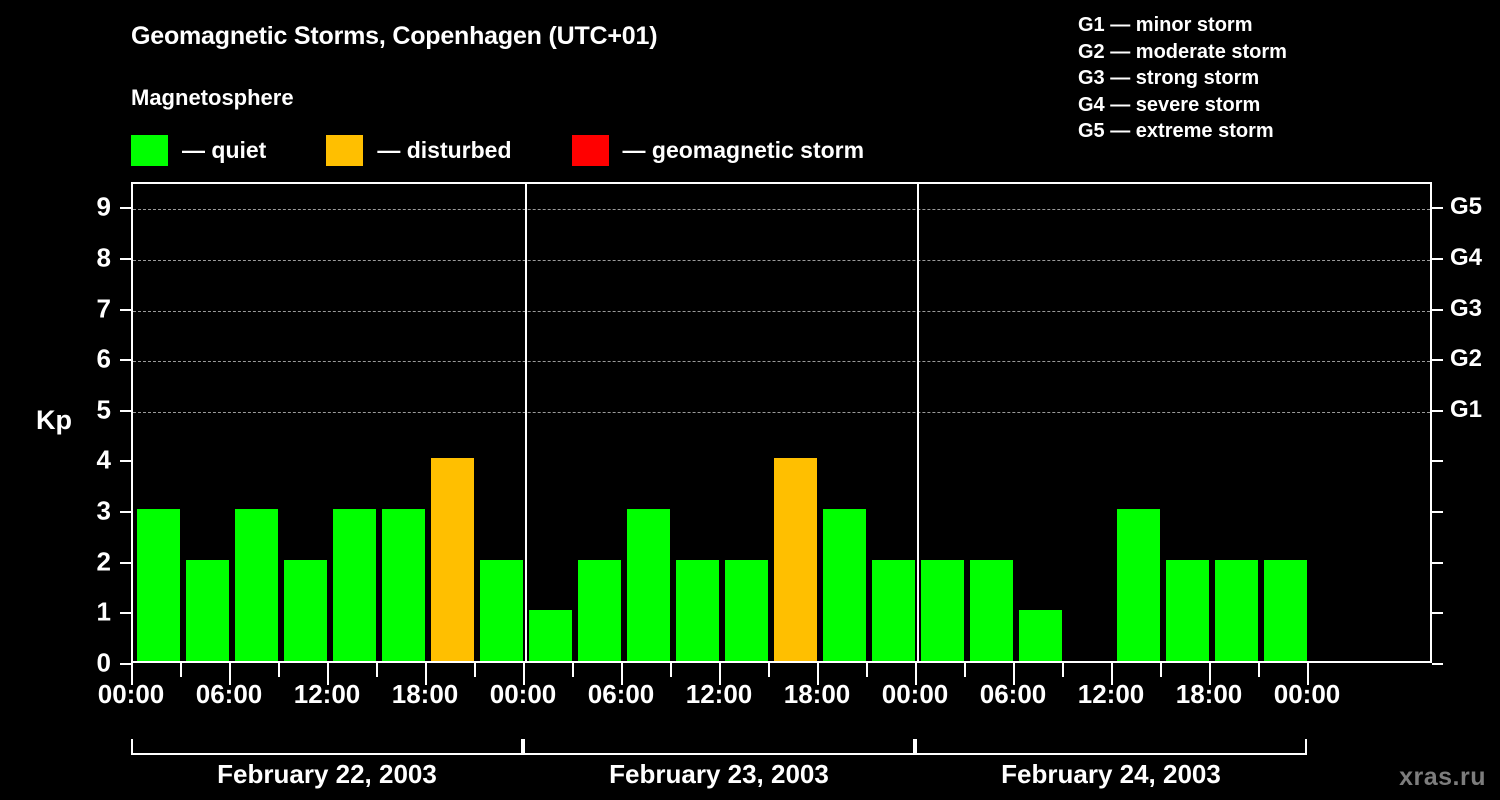 The width and height of the screenshot is (1500, 800). Describe the element at coordinates (1466, 308) in the screenshot. I see `g-tick-label-G3: G3` at that location.